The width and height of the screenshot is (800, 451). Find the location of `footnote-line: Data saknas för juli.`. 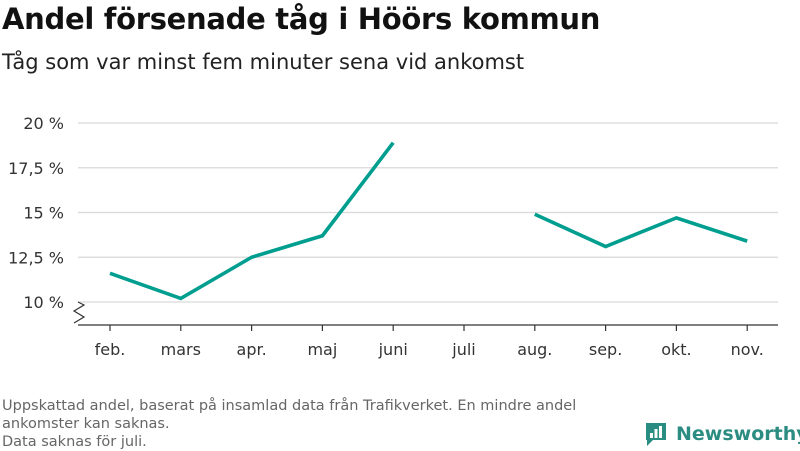

footnote-line: Data saknas för juli. is located at coordinates (74, 442).